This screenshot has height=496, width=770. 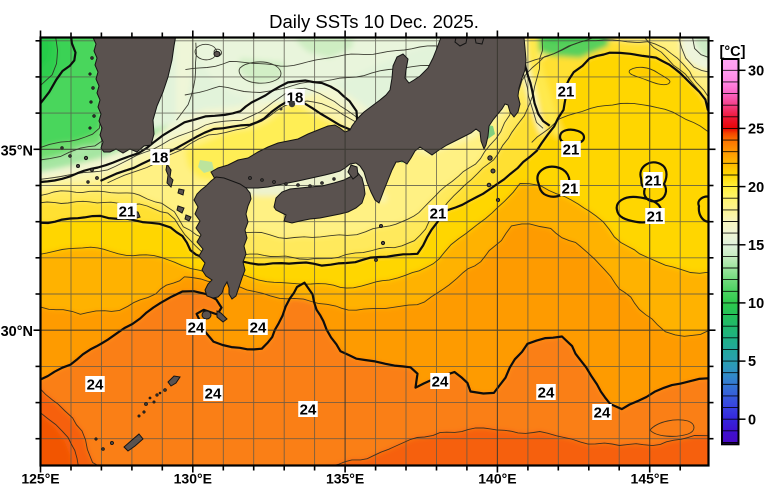 What do you see at coordinates (756, 72) in the screenshot?
I see `svg-text: 30` at bounding box center [756, 72].